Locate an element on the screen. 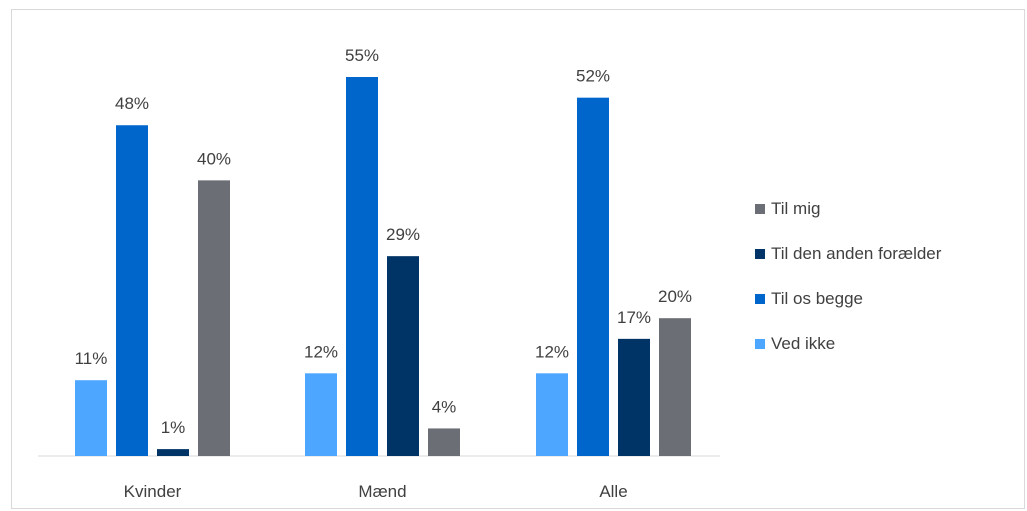  data-label: 29% is located at coordinates (403, 234).